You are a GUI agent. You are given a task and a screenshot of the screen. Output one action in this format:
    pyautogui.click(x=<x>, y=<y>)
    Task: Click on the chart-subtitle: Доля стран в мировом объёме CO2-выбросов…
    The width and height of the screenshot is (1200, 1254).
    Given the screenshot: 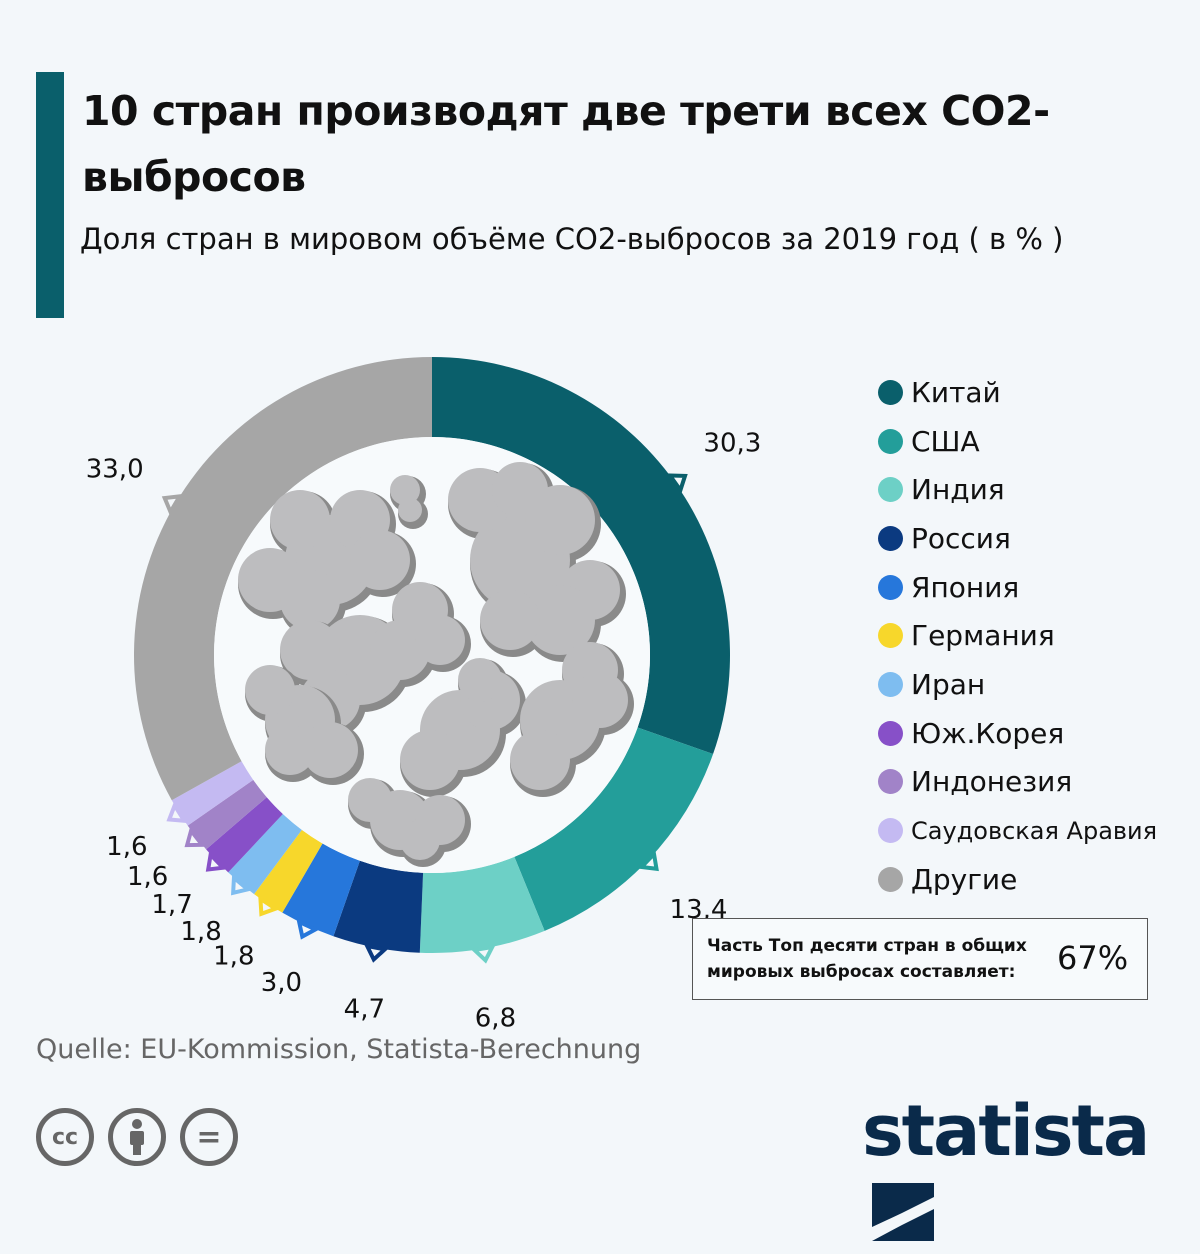 What is the action you would take?
    pyautogui.click(x=572, y=239)
    